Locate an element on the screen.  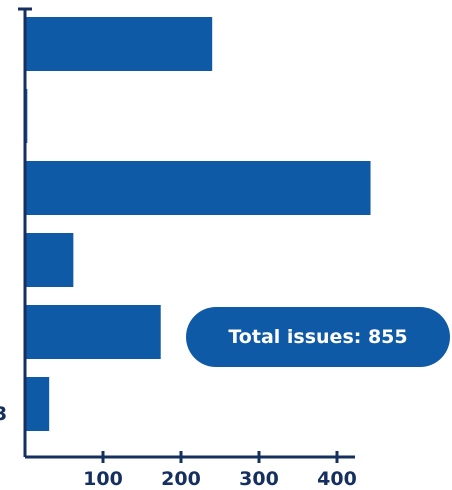
cut-off-category-label: 3 is located at coordinates (3, 414).